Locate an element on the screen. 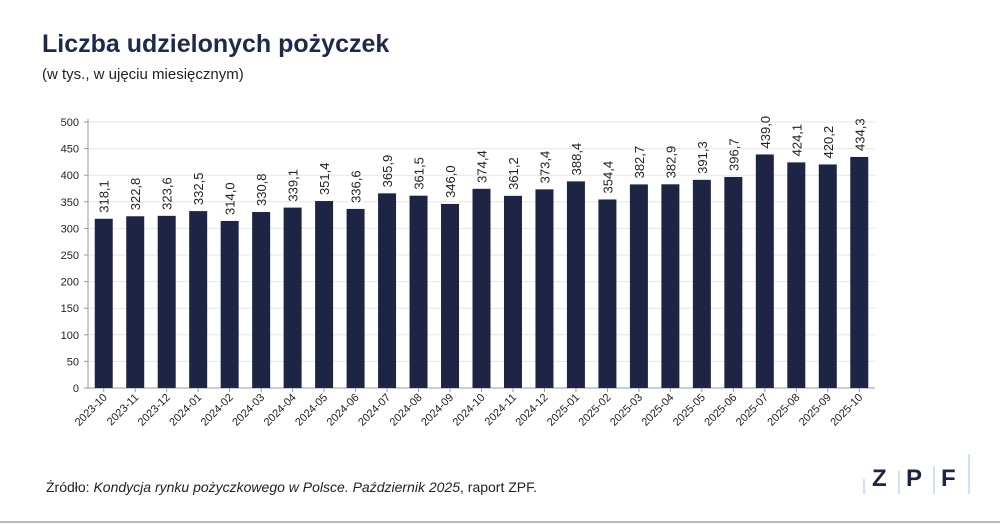 This screenshot has width=1000, height=525. x-tick-label: 2025-03 is located at coordinates (626, 410).